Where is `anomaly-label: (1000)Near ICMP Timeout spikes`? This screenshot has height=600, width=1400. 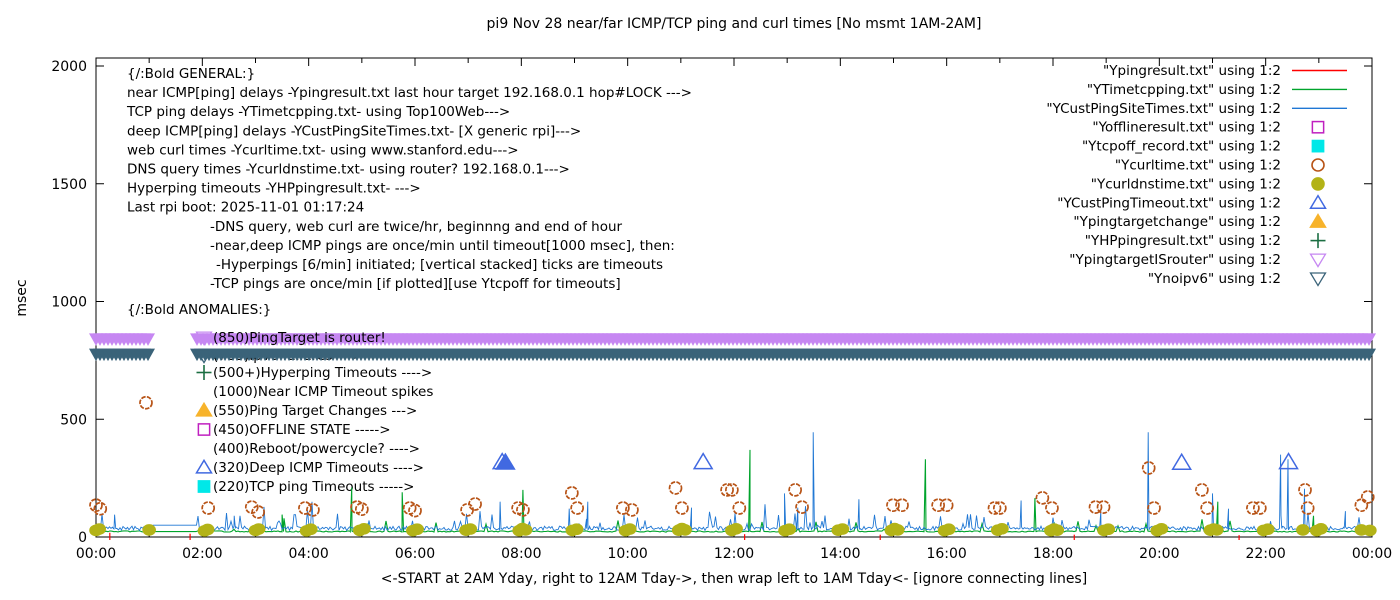
anomaly-label: (1000)Near ICMP Timeout spikes is located at coordinates (323, 392).